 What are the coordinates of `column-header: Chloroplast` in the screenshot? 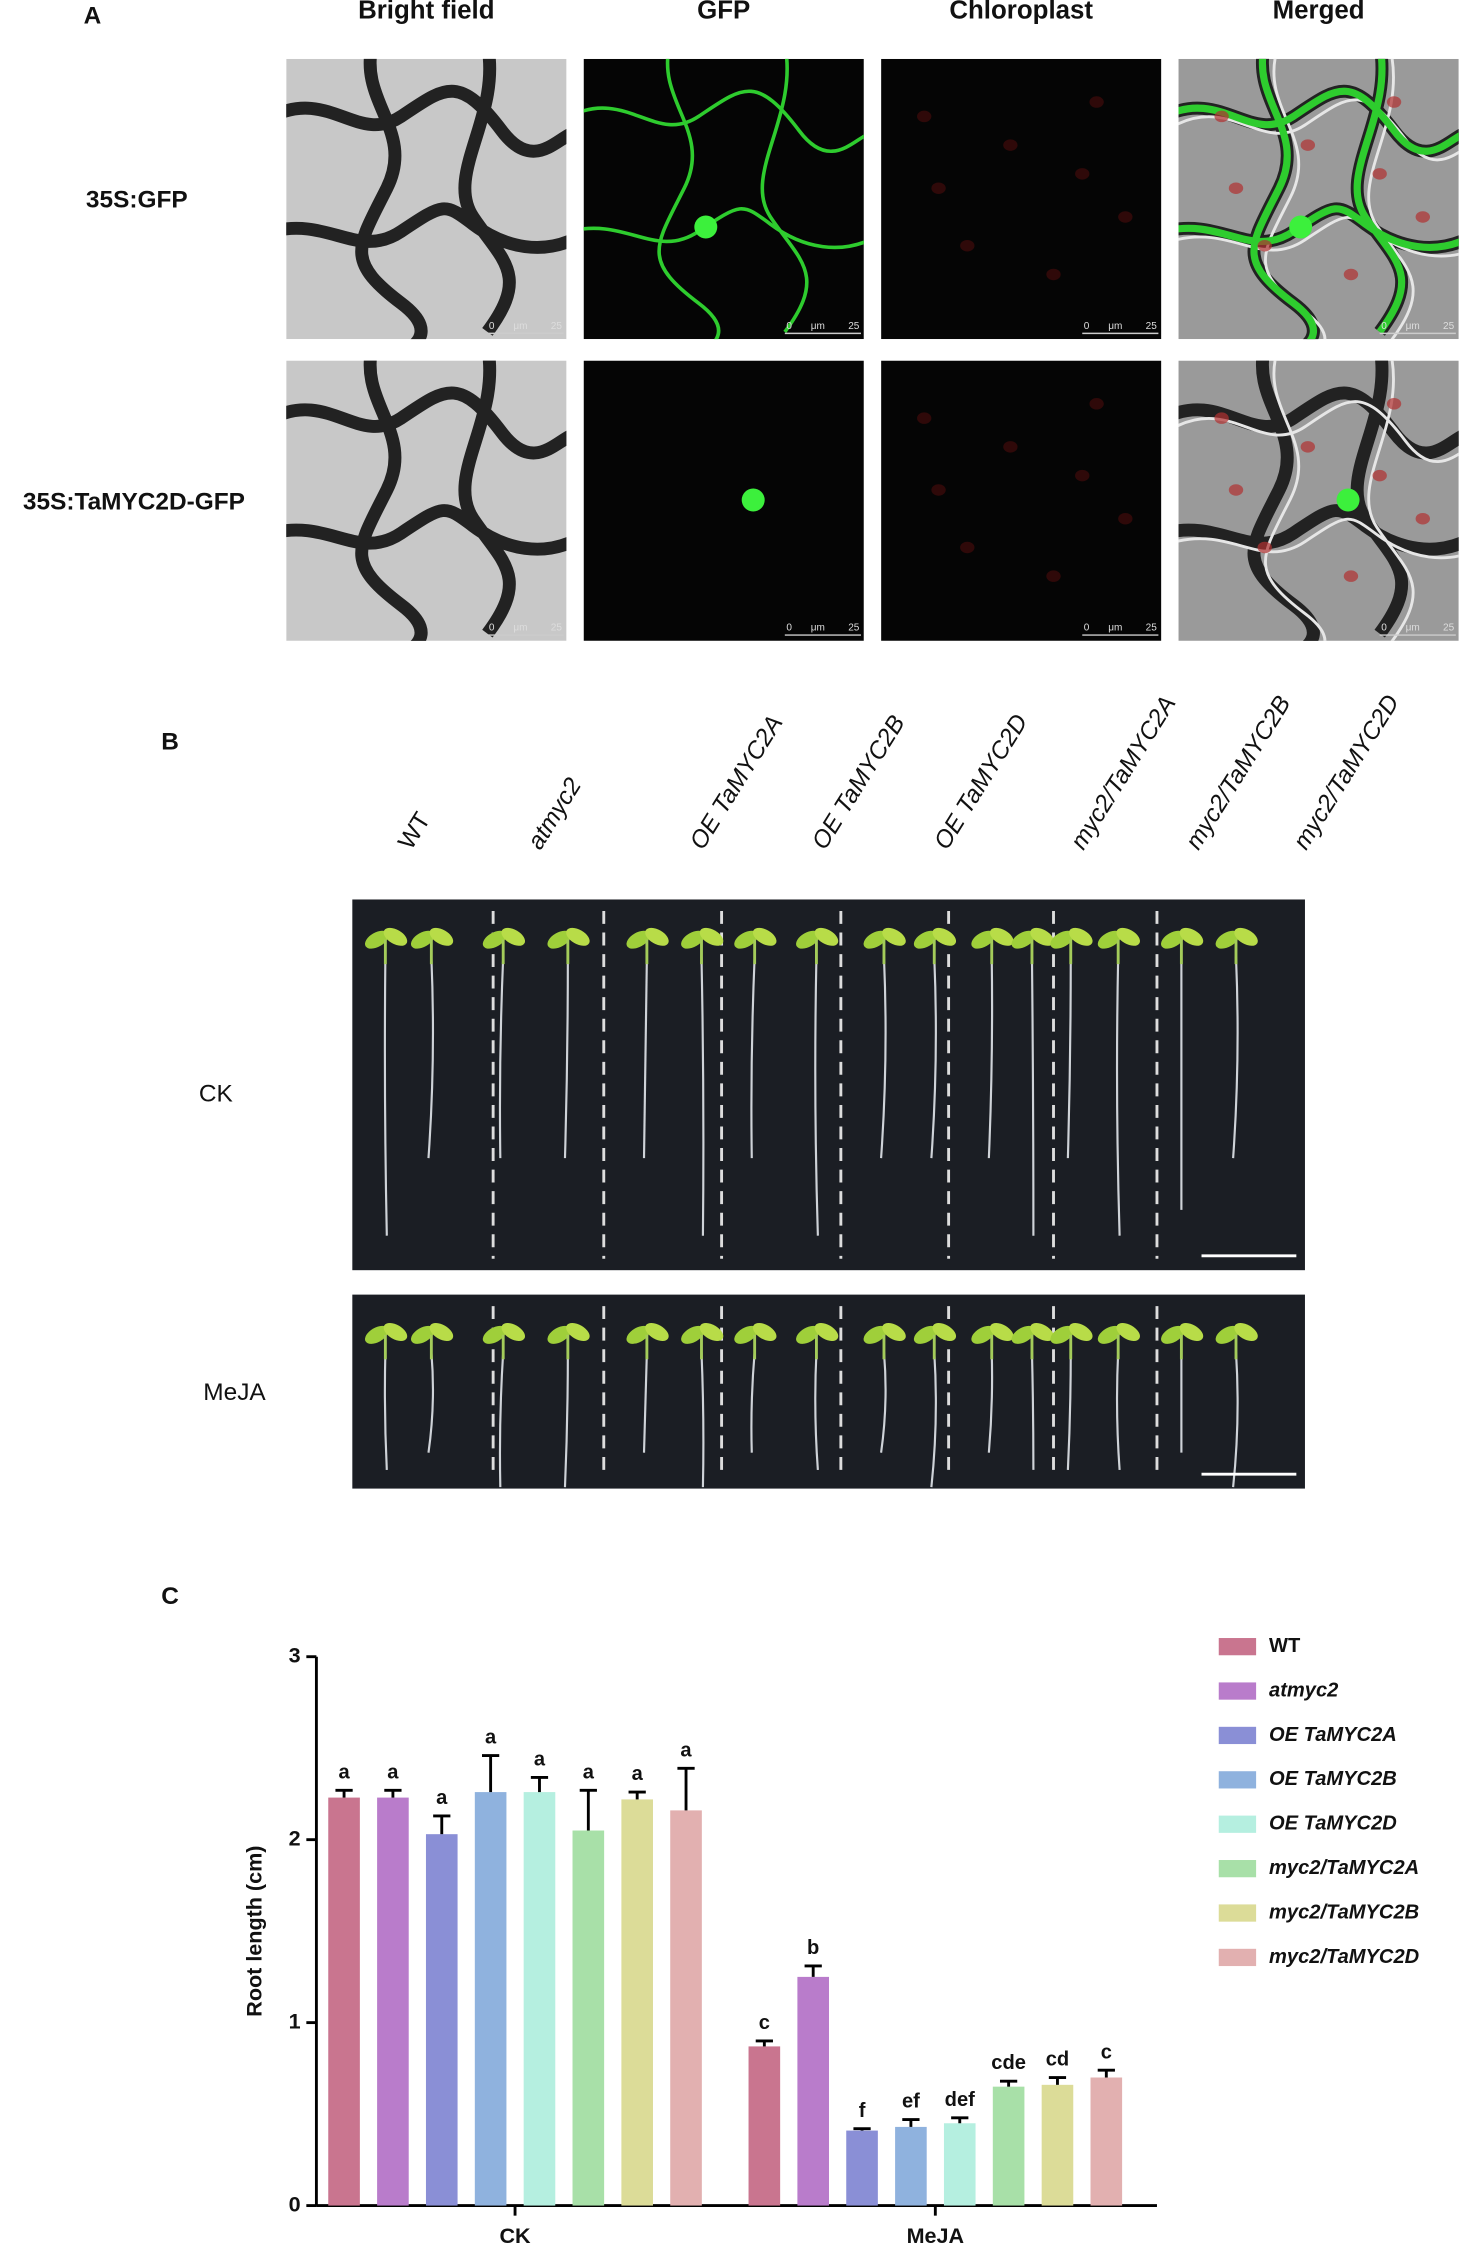 It's located at (1021, 12).